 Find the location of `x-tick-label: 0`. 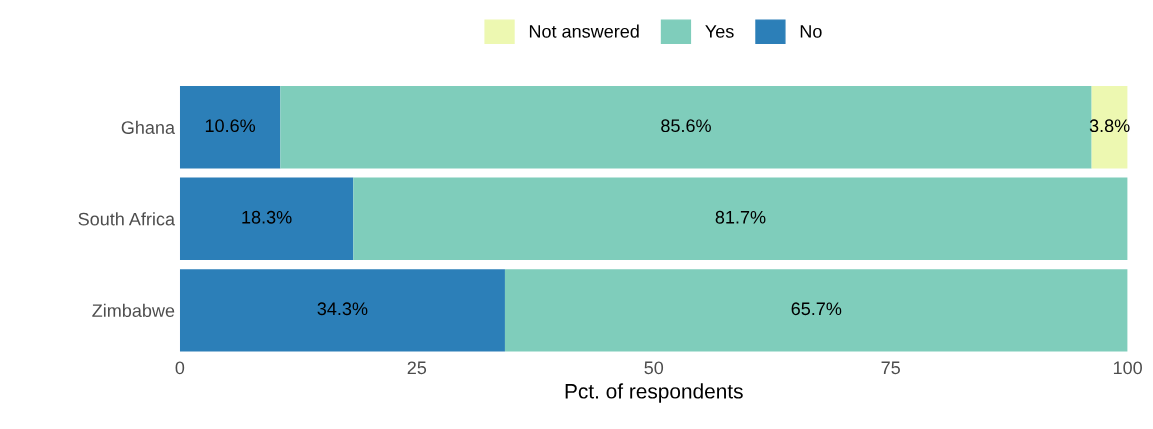

x-tick-label: 0 is located at coordinates (180, 368).